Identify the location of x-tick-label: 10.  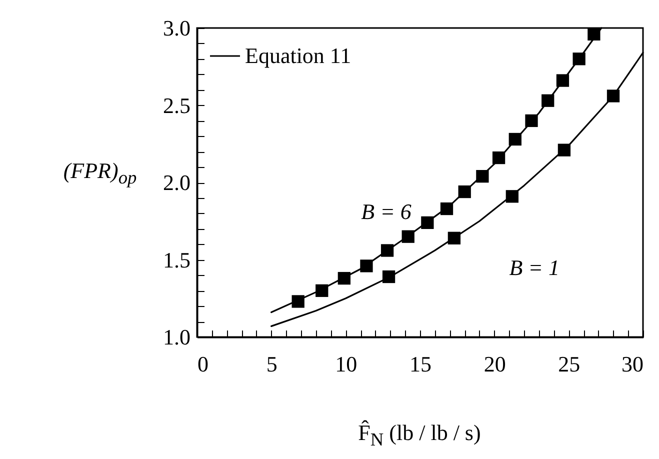
(346, 364).